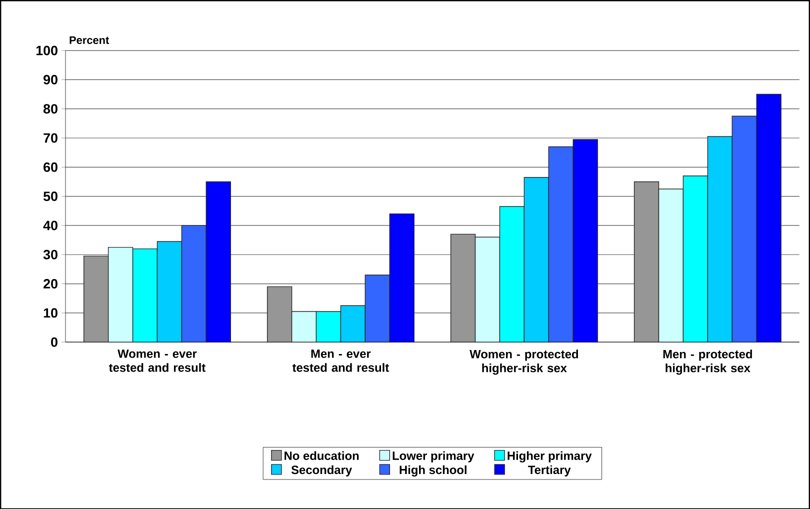 This screenshot has width=810, height=509. I want to click on y-tick-label: 50, so click(50, 196).